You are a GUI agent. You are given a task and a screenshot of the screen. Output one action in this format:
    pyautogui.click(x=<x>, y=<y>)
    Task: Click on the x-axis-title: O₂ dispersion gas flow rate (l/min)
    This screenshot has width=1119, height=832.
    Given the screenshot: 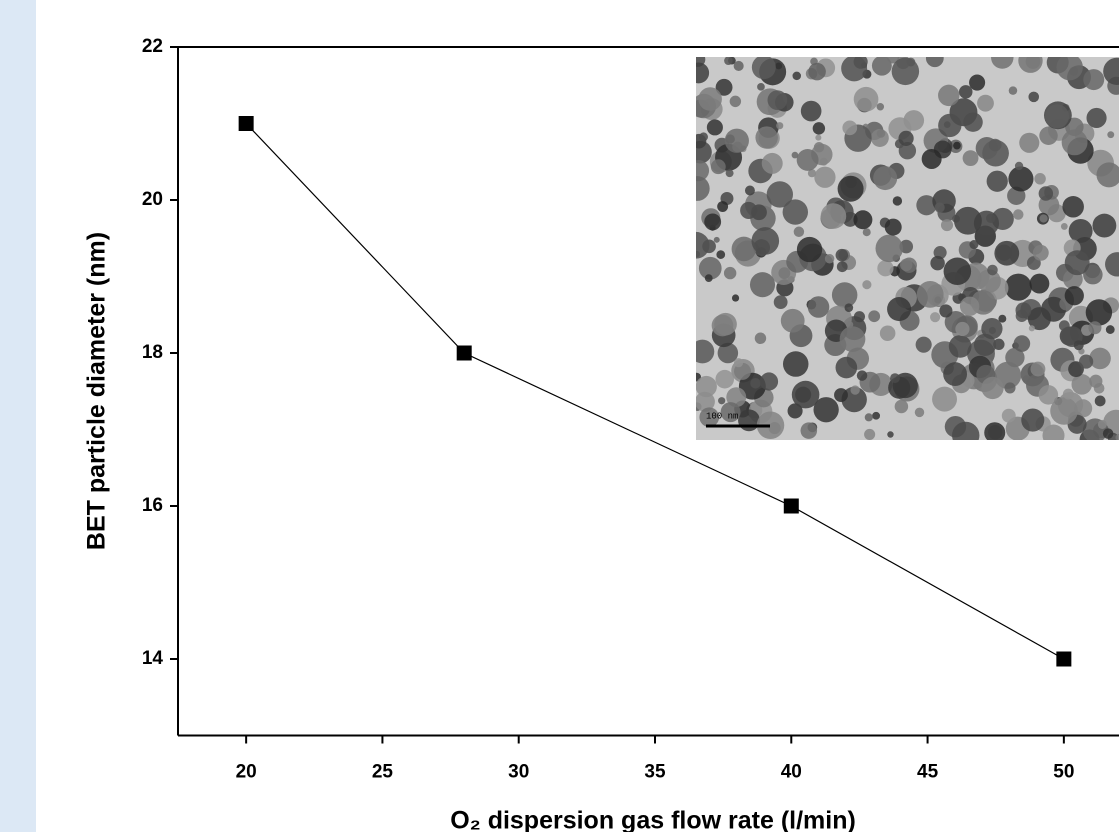 What is the action you would take?
    pyautogui.click(x=653, y=819)
    